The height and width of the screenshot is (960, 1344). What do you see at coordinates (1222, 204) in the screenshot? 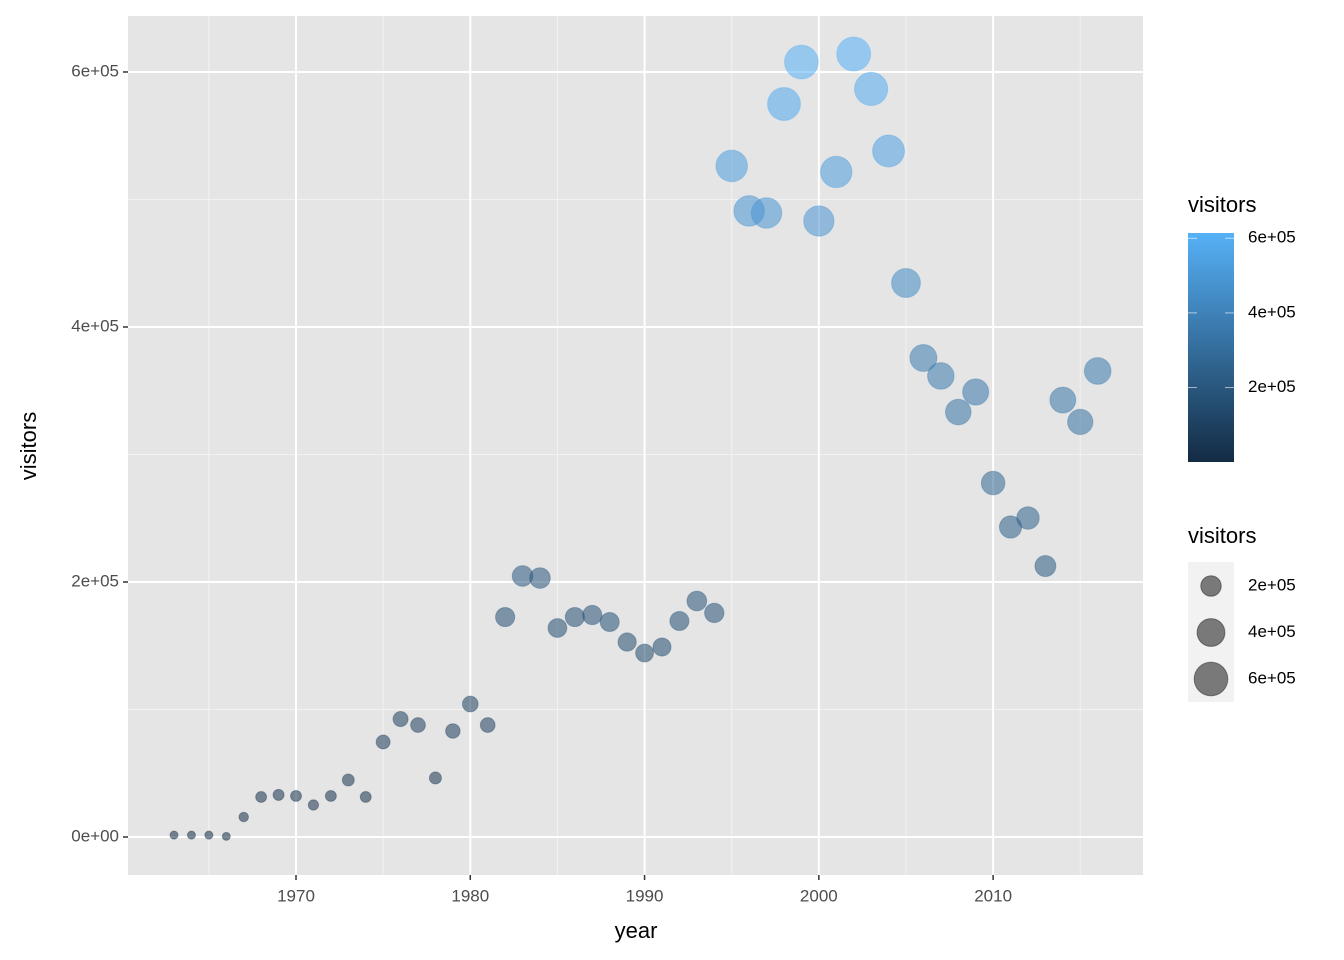
I see `color-legend-title: visitors` at bounding box center [1222, 204].